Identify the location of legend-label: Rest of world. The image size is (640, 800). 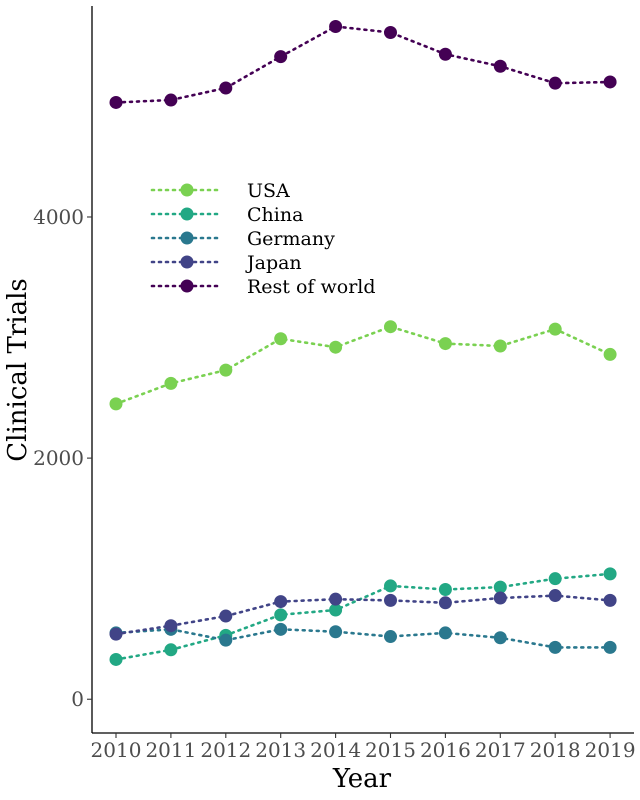
(311, 287).